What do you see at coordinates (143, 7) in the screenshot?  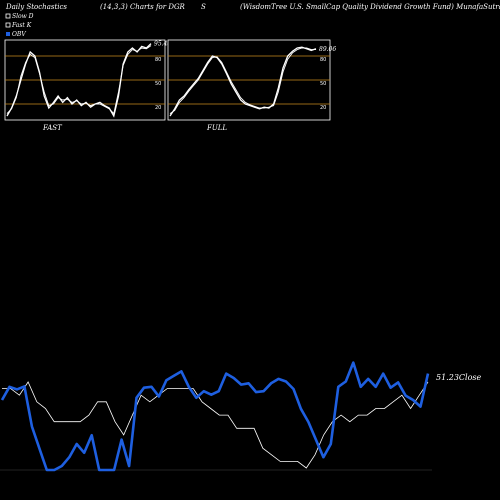 I see `title-mid: (14,3,3) Charts for DGR` at bounding box center [143, 7].